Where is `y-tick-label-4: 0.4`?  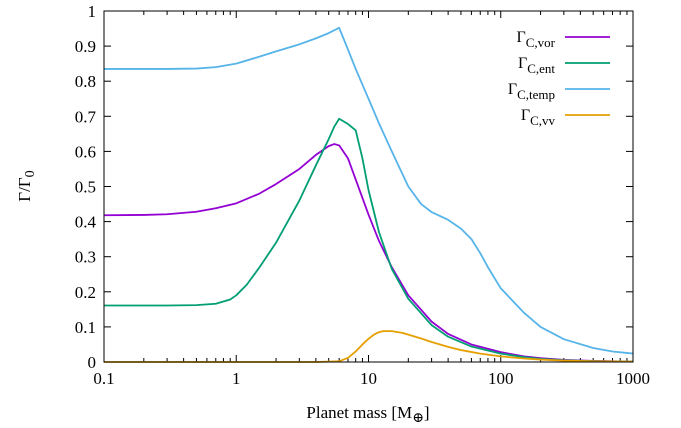 y-tick-label-4: 0.4 is located at coordinates (86, 222).